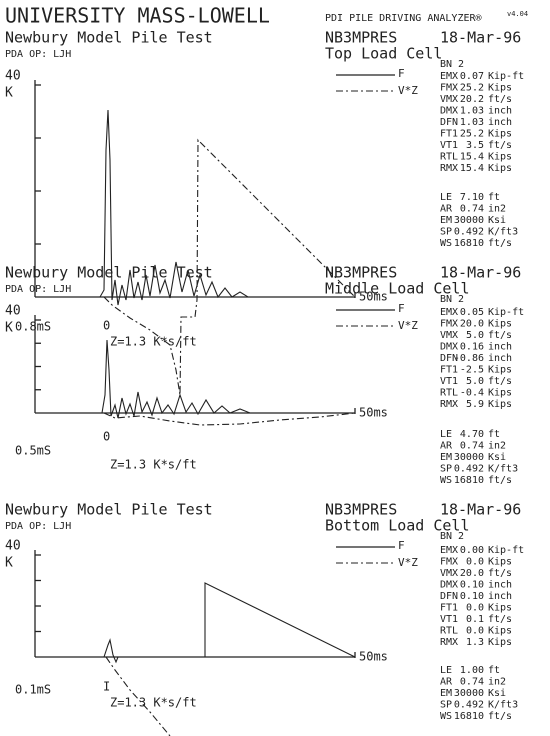 The width and height of the screenshot is (550, 736). Describe the element at coordinates (472, 370) in the screenshot. I see `param-value: -2.5` at that location.